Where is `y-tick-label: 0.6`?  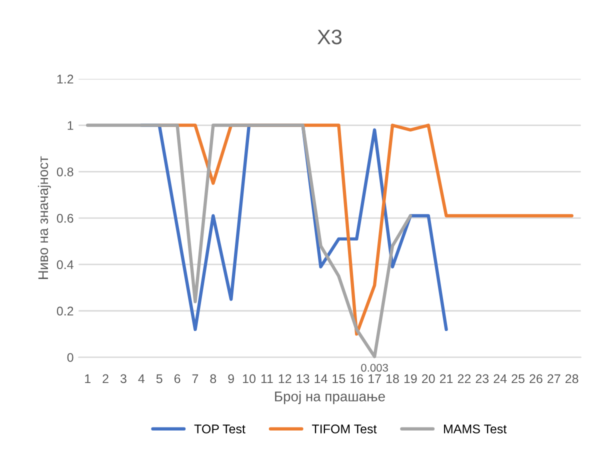 y-tick-label: 0.6 is located at coordinates (65, 218).